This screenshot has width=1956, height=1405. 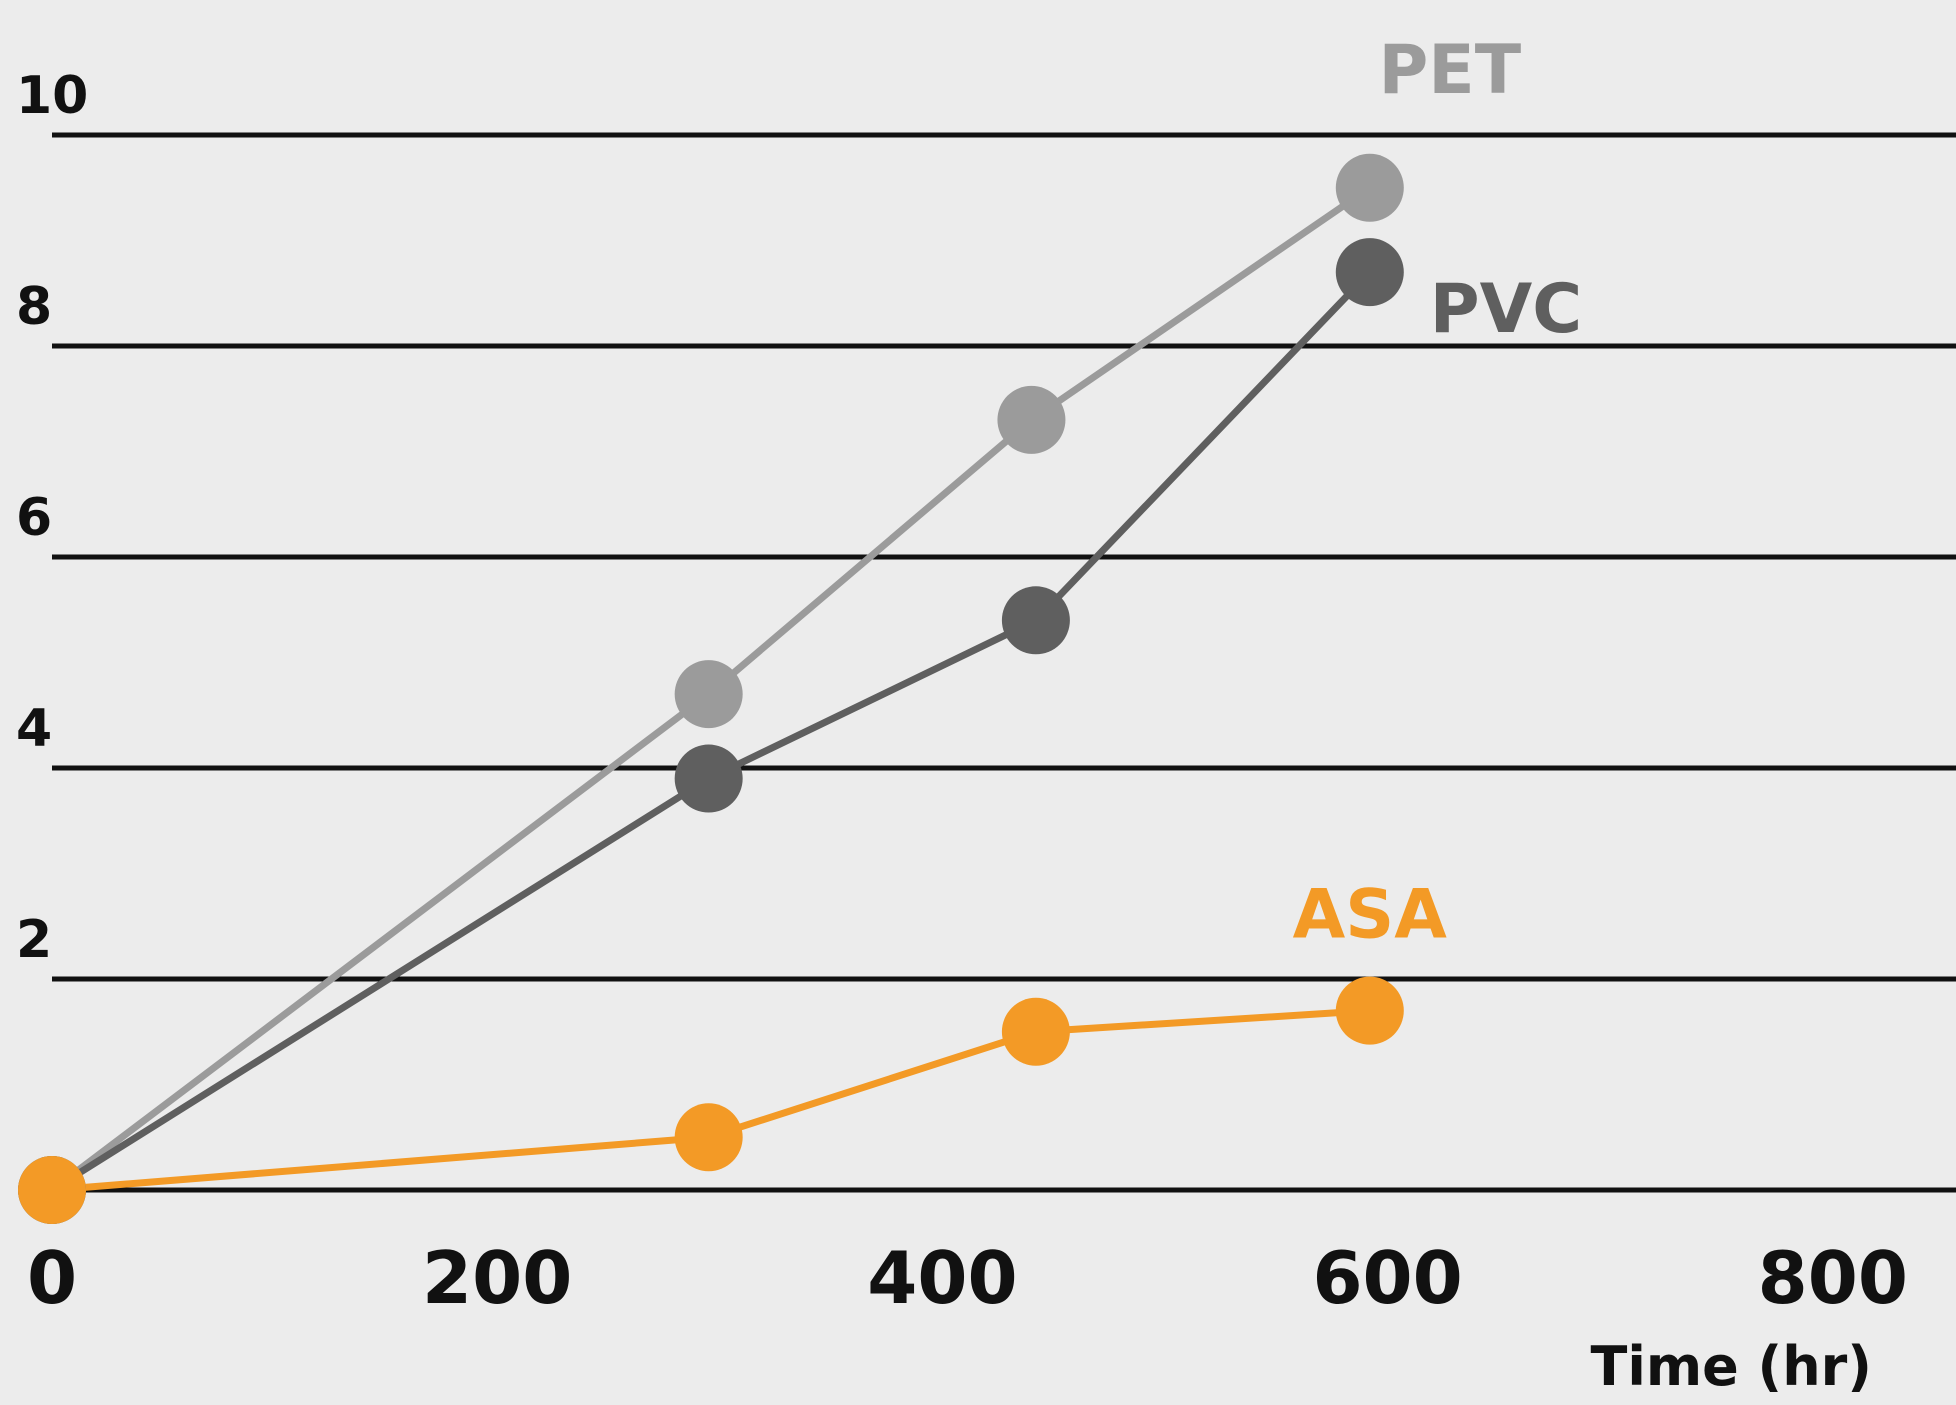 What do you see at coordinates (34, 940) in the screenshot?
I see `y-tick-label: 2` at bounding box center [34, 940].